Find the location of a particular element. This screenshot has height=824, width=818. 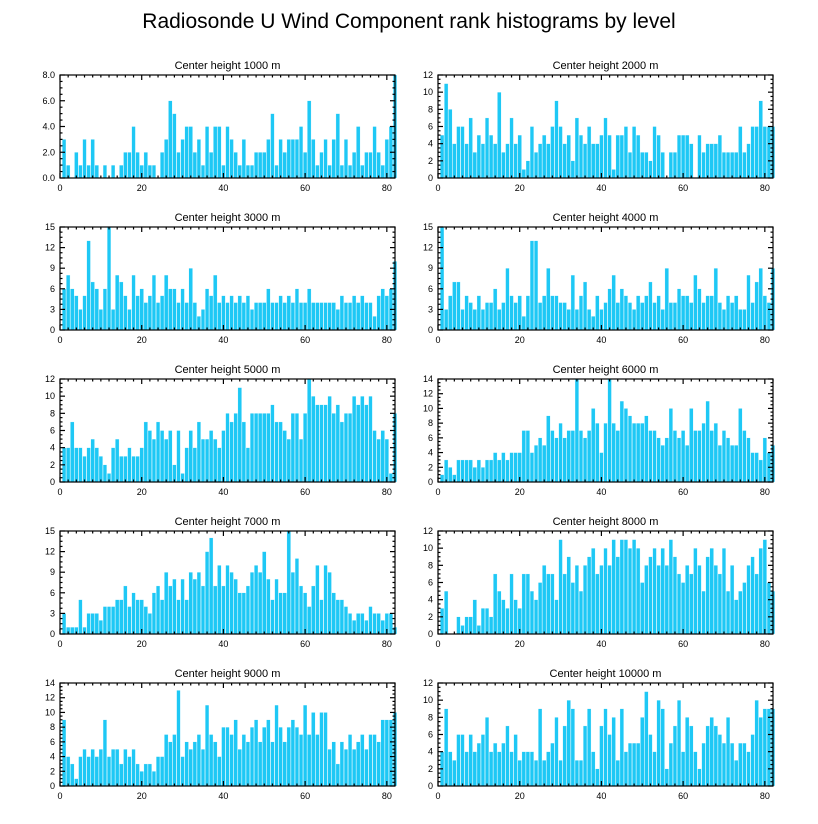

panel-10-y-tick-label: 2 is located at coordinates (430, 769).